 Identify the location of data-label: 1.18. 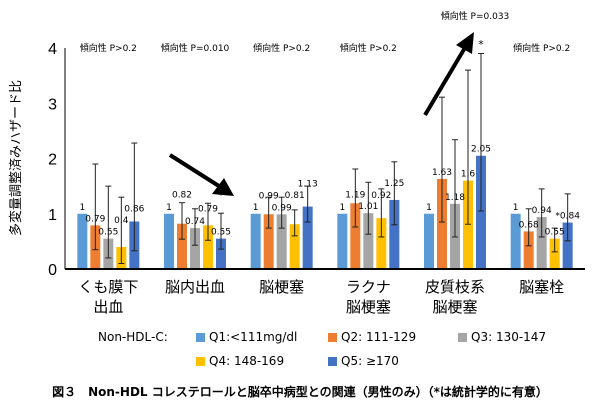
(455, 198).